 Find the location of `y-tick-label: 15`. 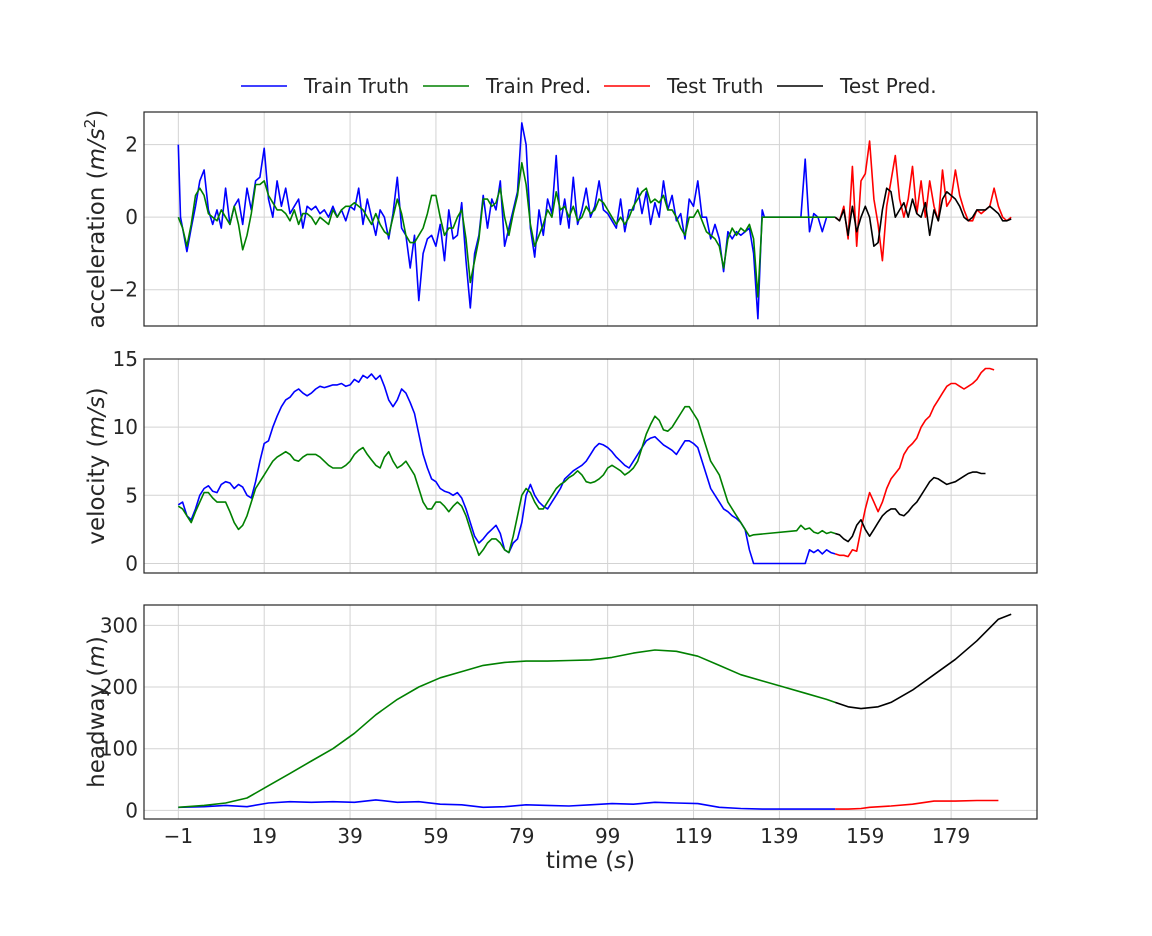

y-tick-label: 15 is located at coordinates (125, 359).